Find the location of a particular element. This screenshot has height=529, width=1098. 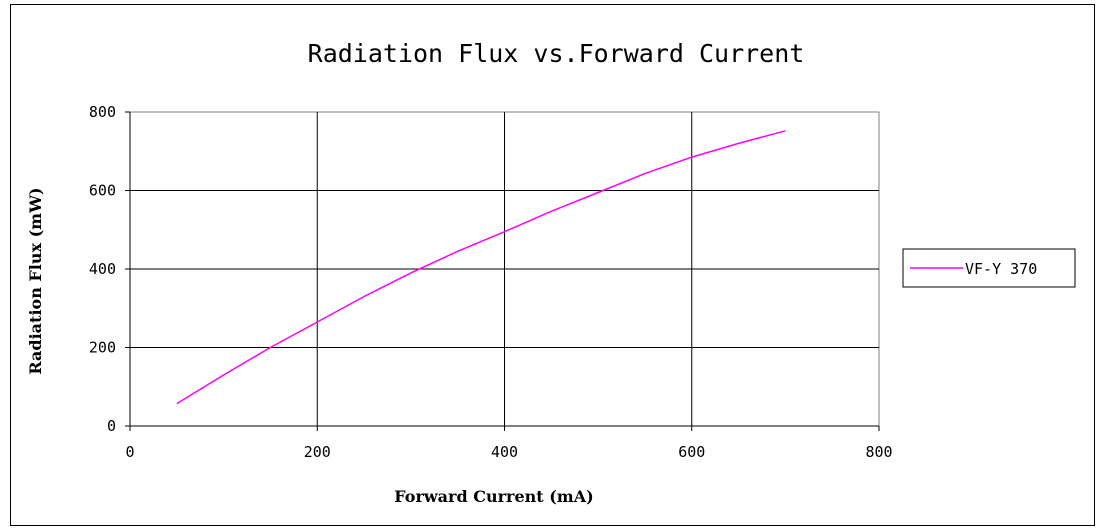

x-tick-label: 200 is located at coordinates (317, 452).